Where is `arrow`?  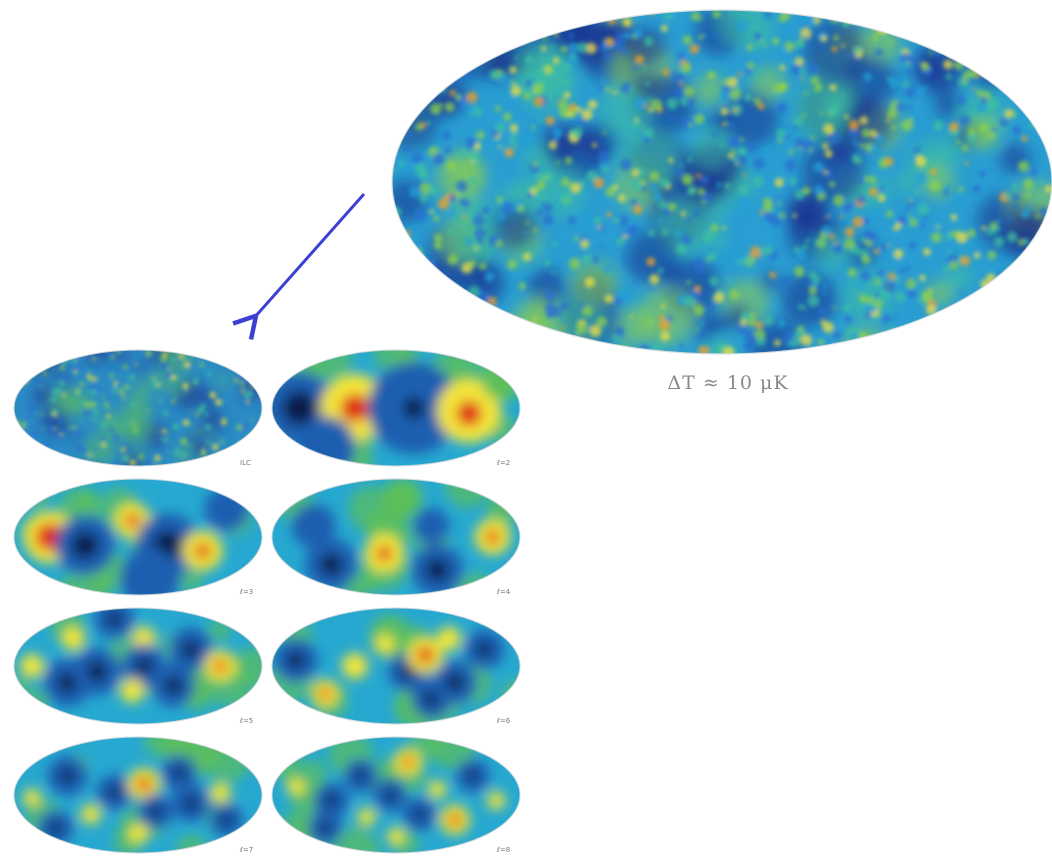 arrow is located at coordinates (299, 266).